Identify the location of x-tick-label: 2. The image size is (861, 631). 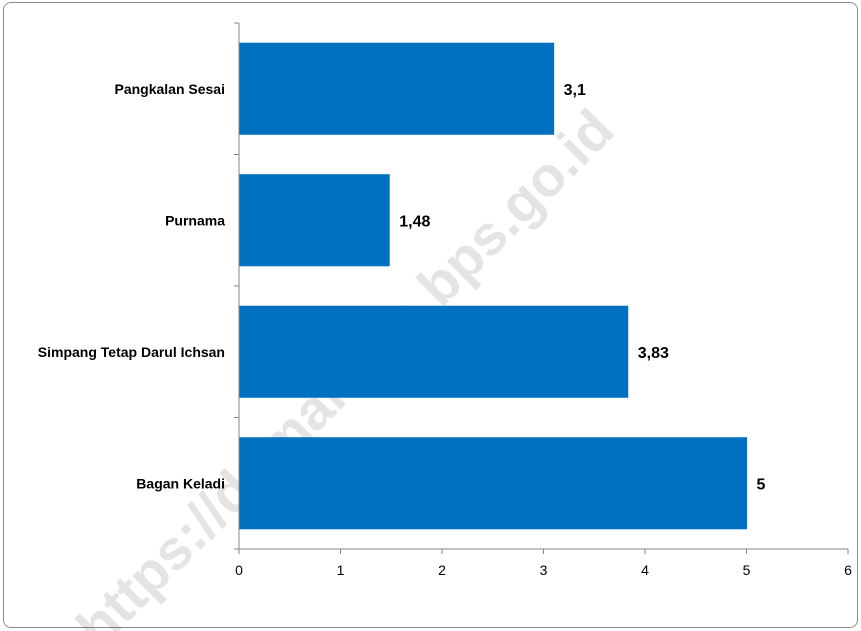
(442, 570).